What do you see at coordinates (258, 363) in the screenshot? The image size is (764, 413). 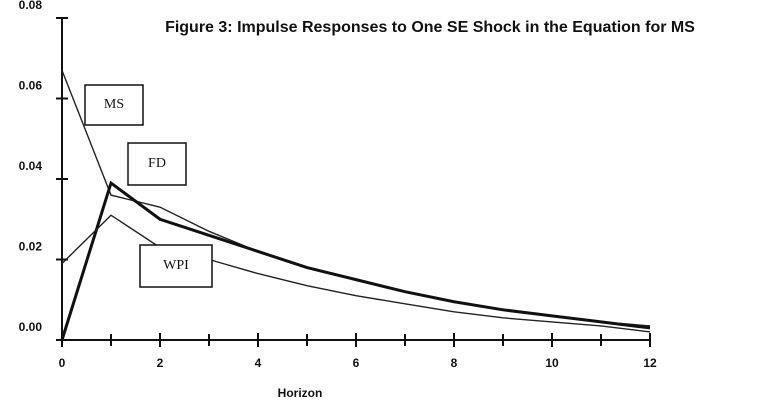 I see `x-tick-label: 4` at bounding box center [258, 363].